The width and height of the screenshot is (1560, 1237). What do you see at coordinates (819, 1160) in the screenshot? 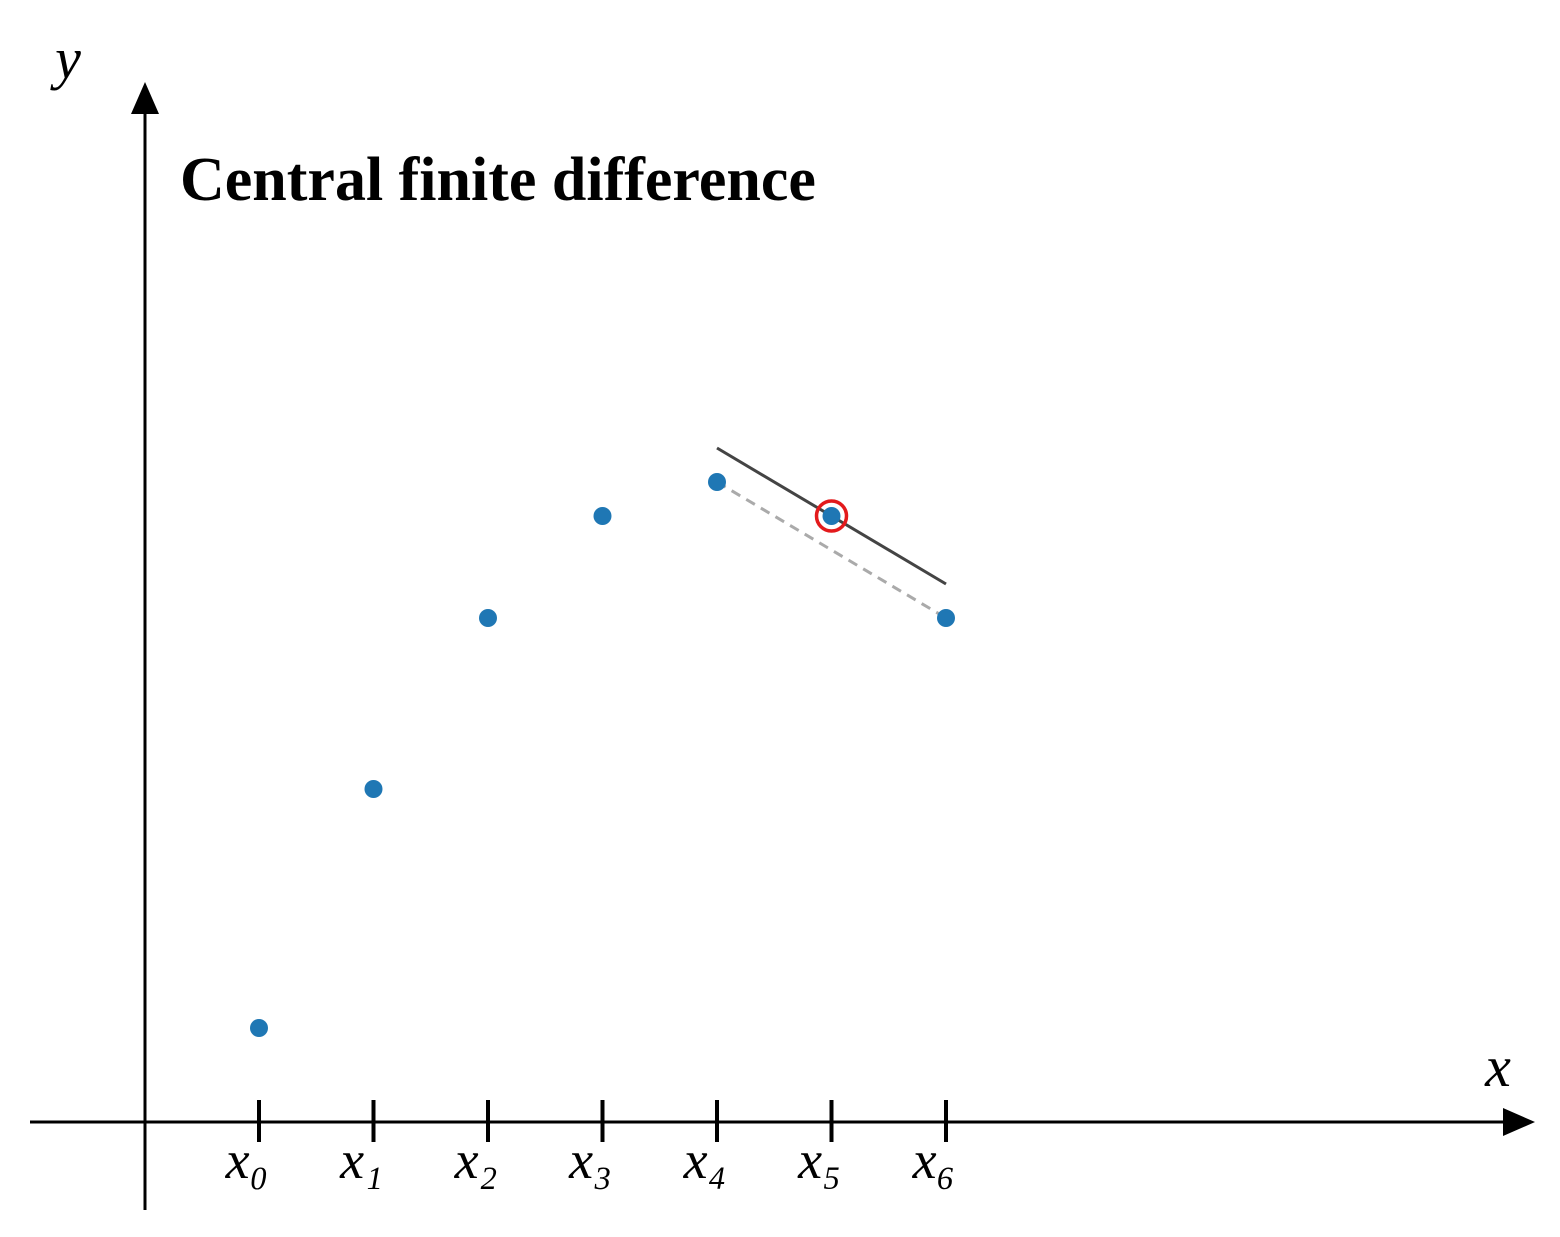
I see `x-tick-label: x₅` at bounding box center [819, 1160].